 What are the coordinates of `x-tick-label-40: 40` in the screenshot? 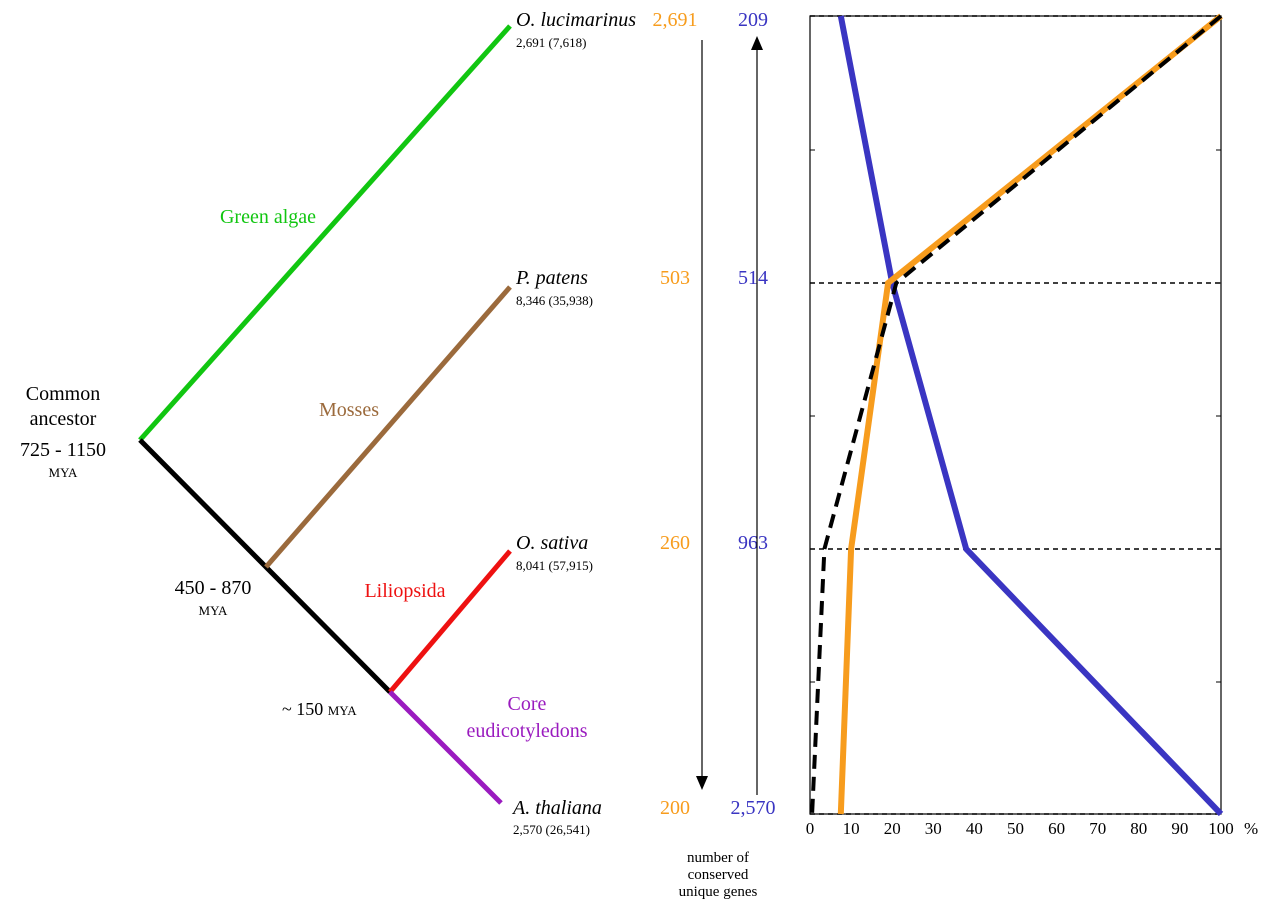 It's located at (974, 828).